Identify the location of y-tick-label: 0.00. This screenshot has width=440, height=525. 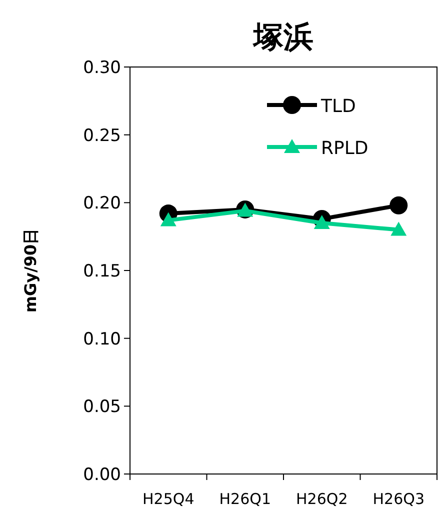
(102, 475).